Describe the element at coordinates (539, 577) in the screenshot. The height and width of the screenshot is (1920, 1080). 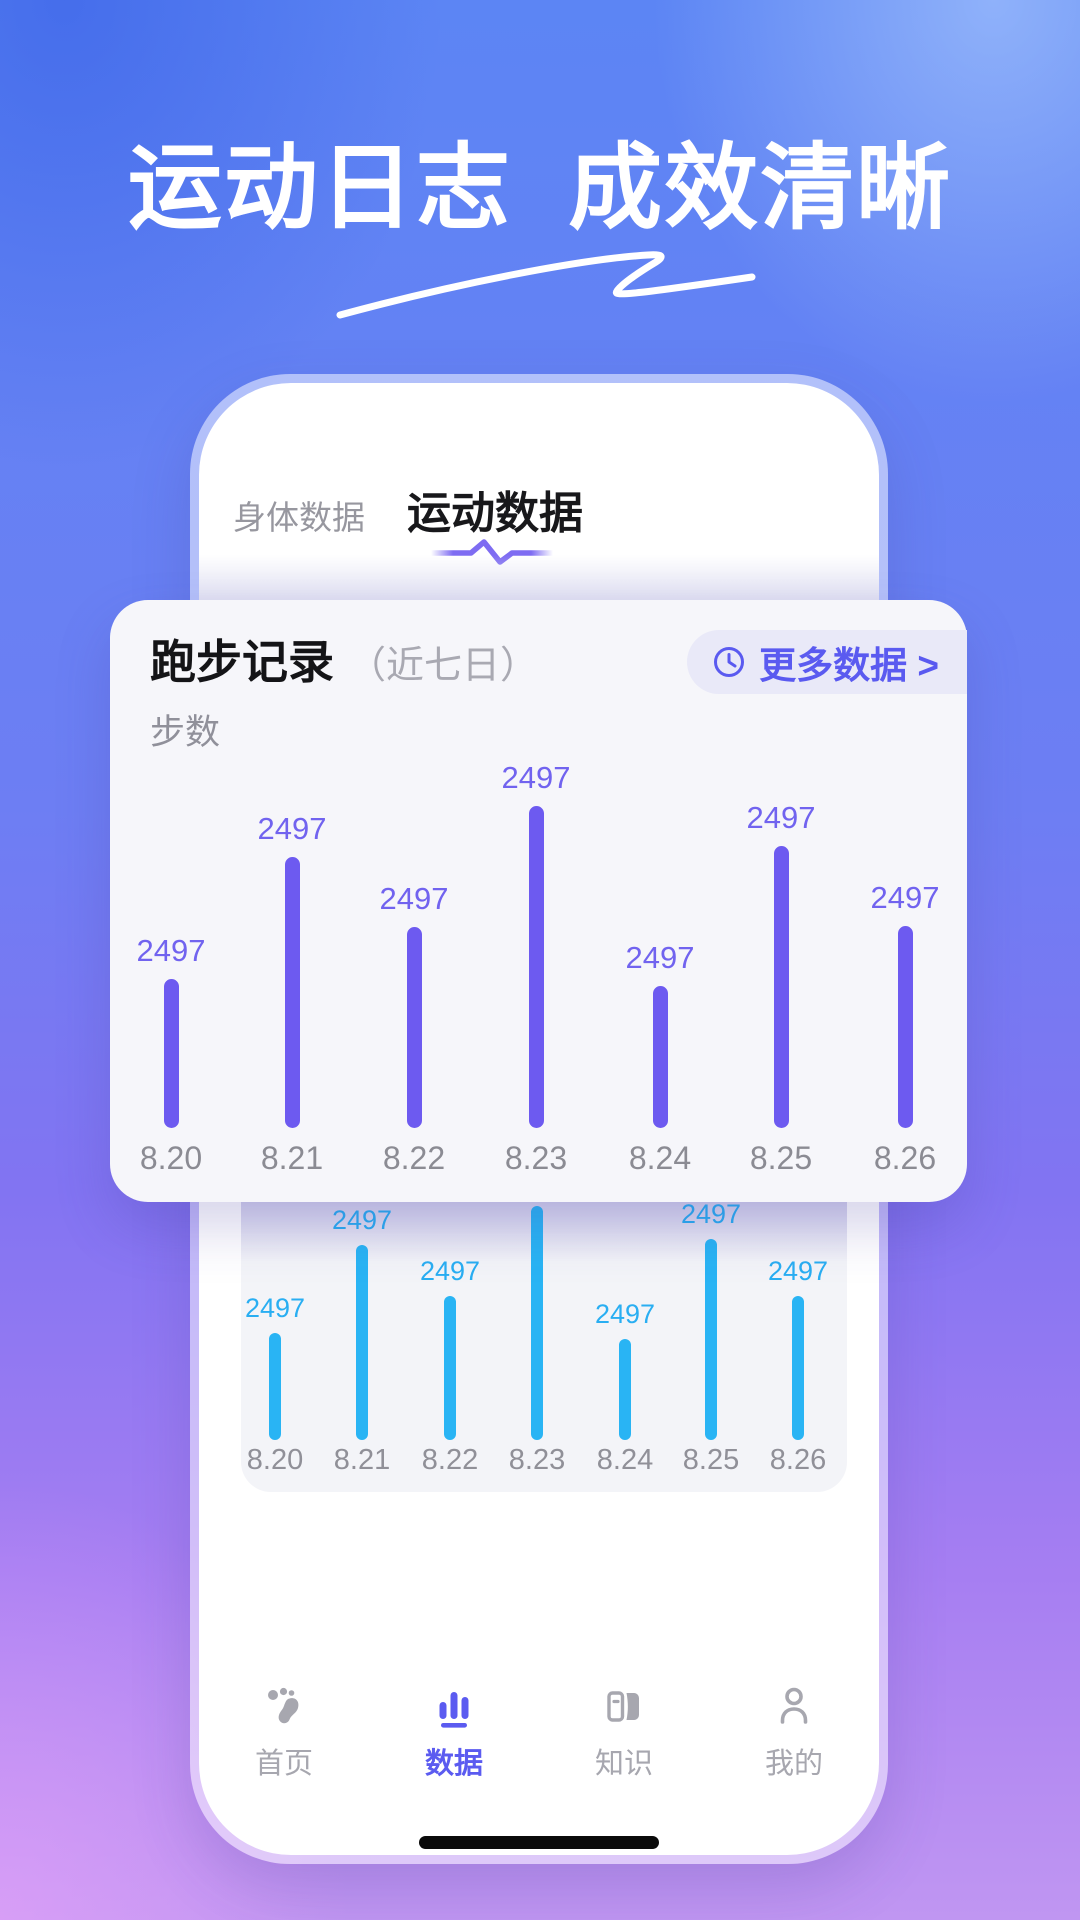
I see `screen-gradient-band` at that location.